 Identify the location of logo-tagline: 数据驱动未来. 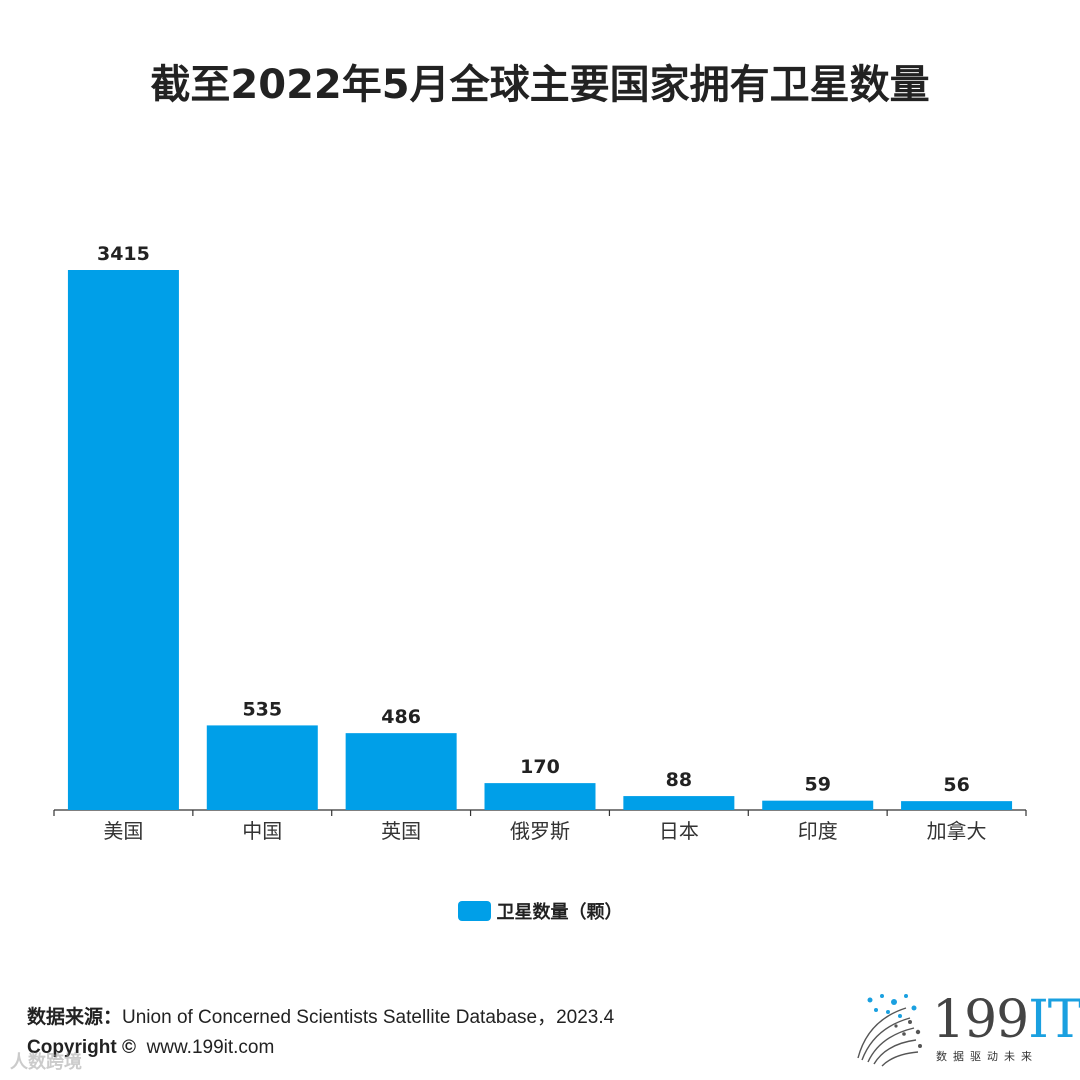
(987, 1056).